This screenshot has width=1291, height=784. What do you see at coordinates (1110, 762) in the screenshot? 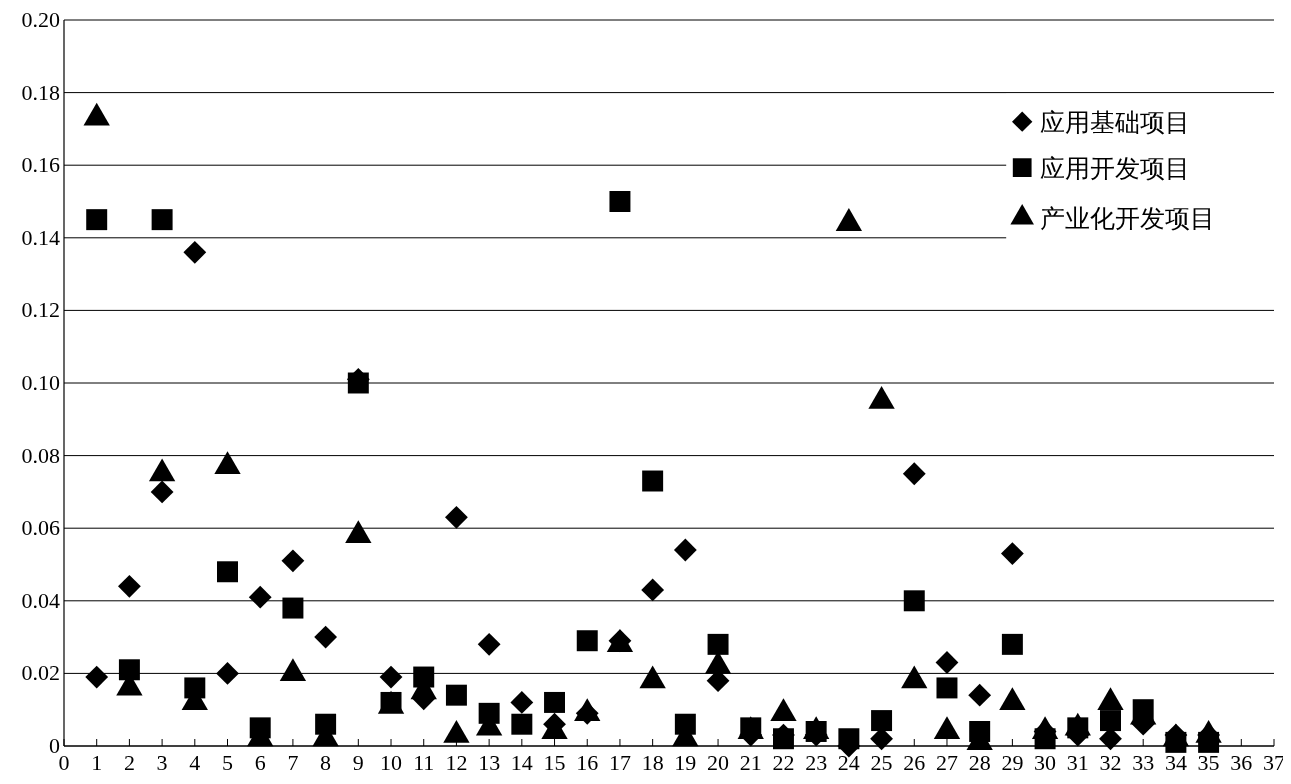
I see `x-tick-label: 32` at bounding box center [1110, 762].